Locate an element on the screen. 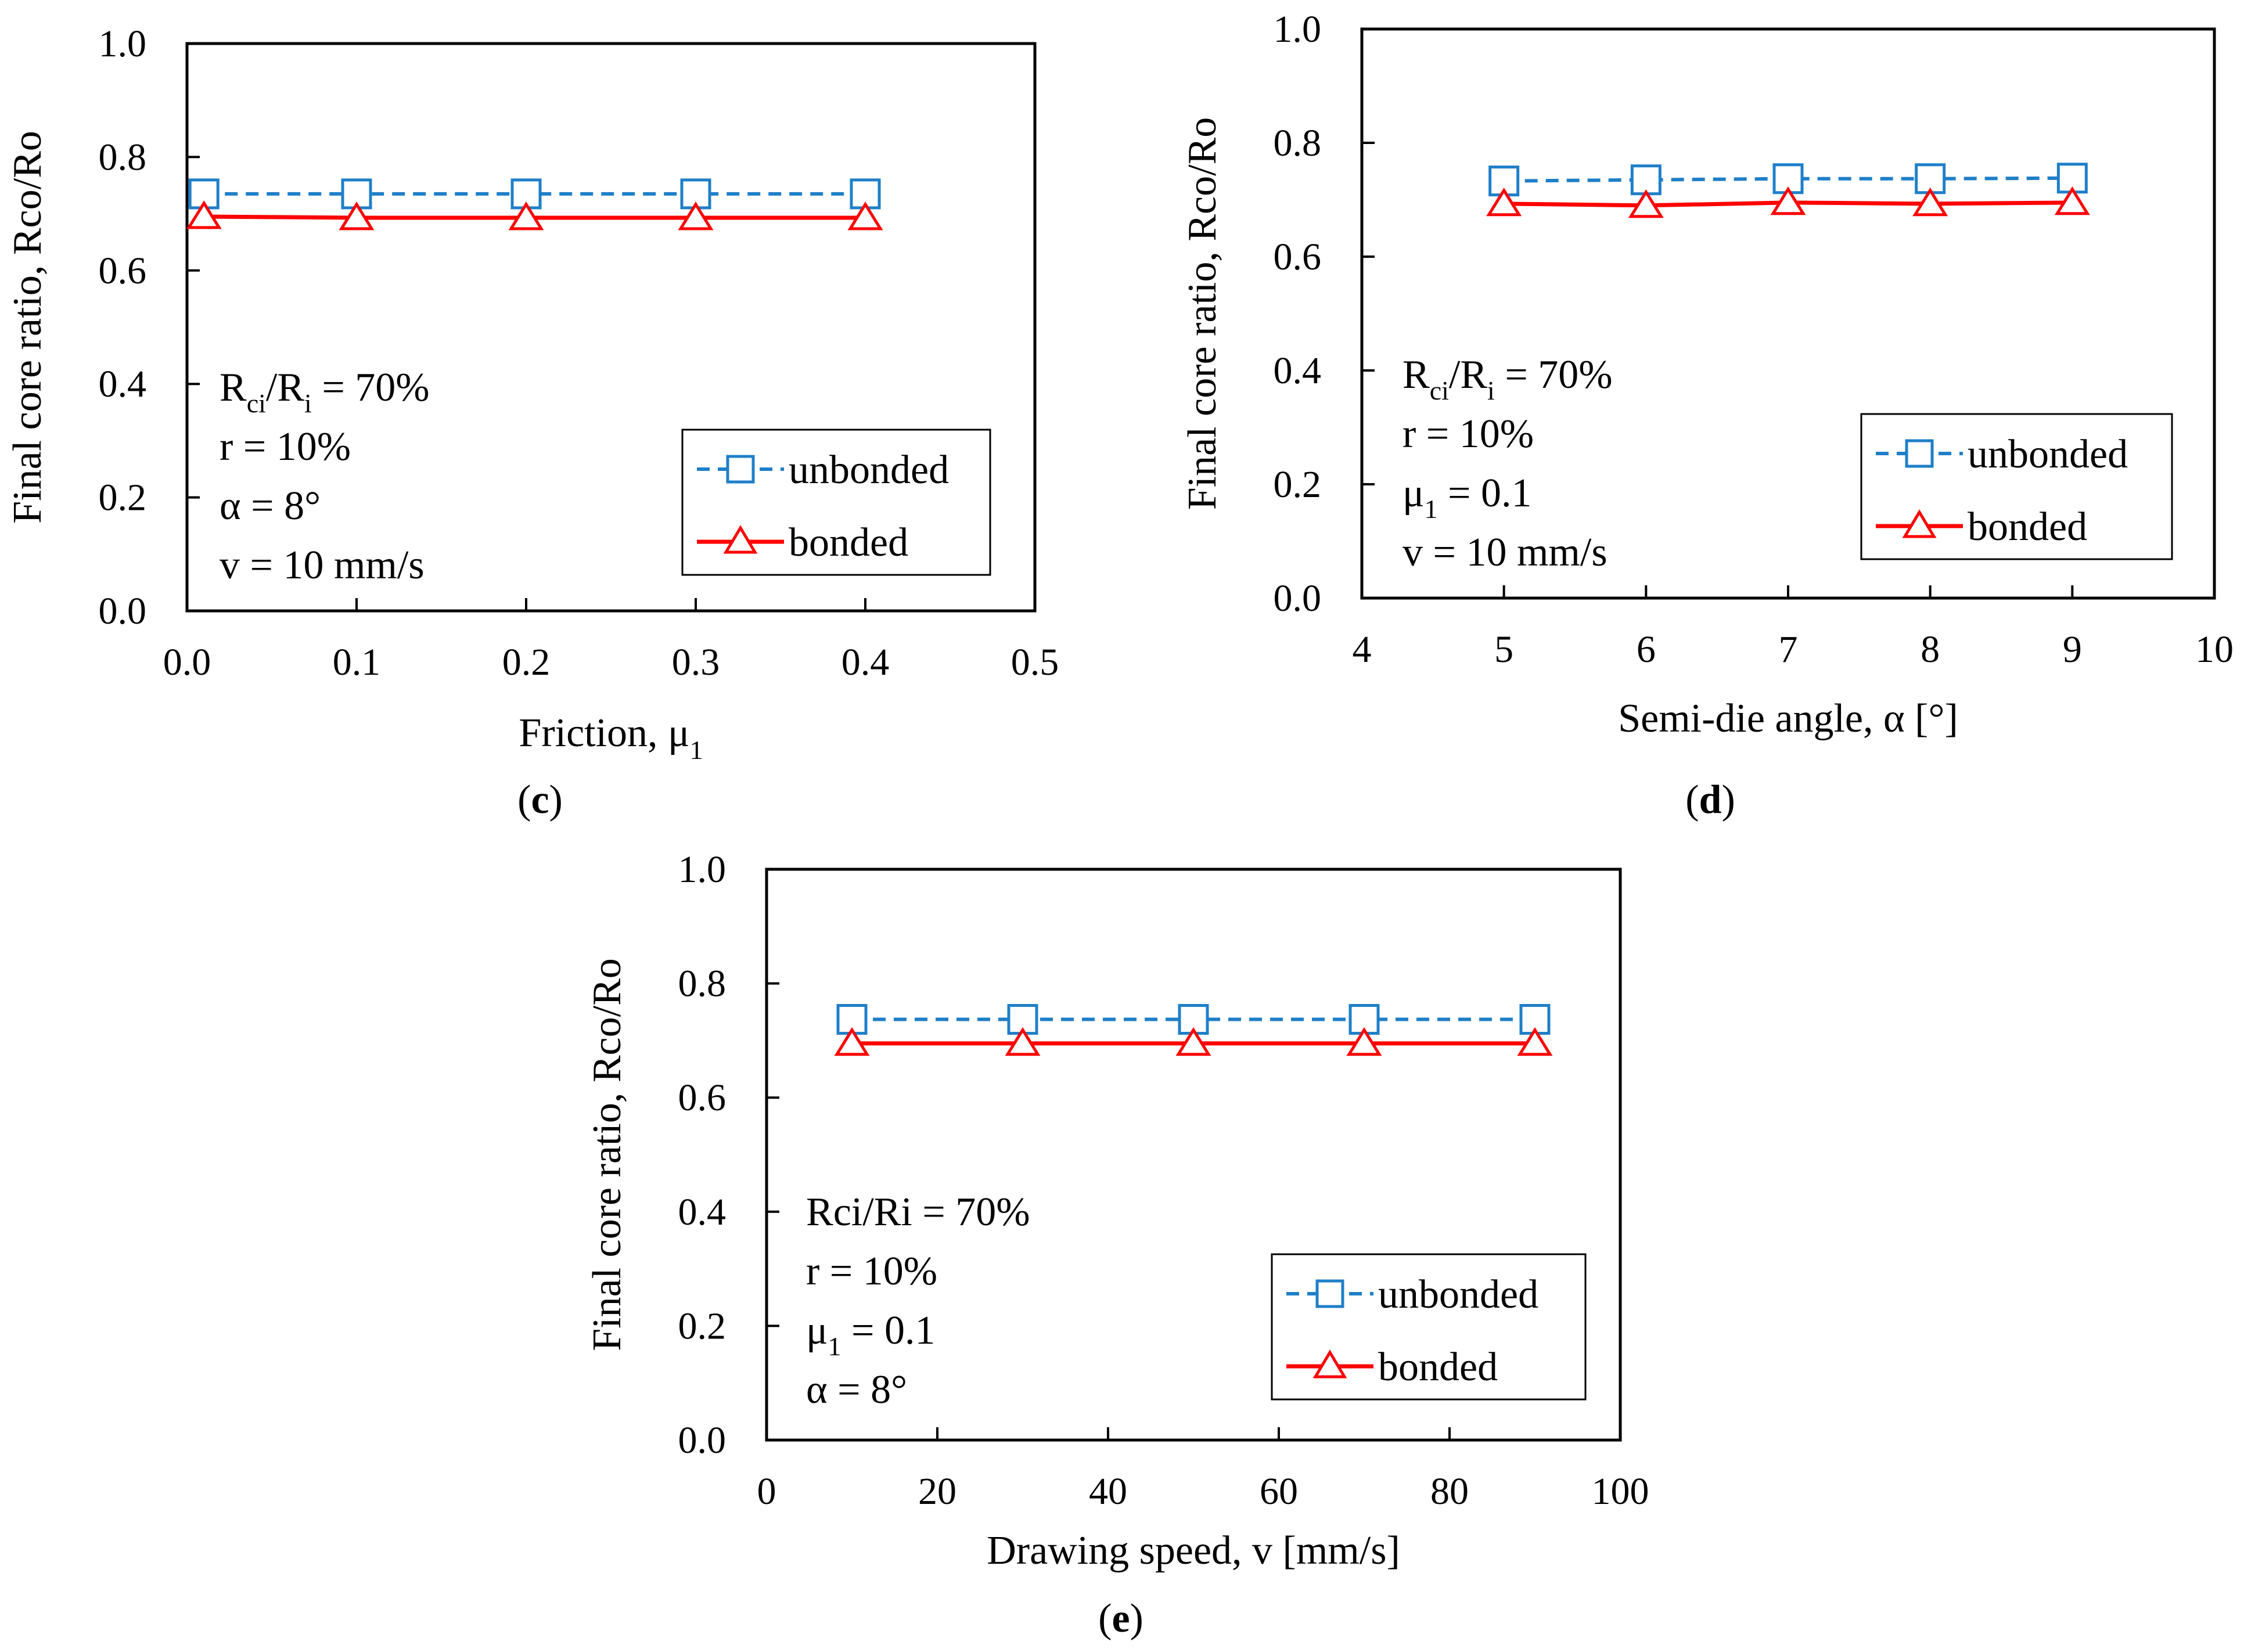 This screenshot has height=1652, width=2244. x-tick-label: 7 is located at coordinates (1788, 649).